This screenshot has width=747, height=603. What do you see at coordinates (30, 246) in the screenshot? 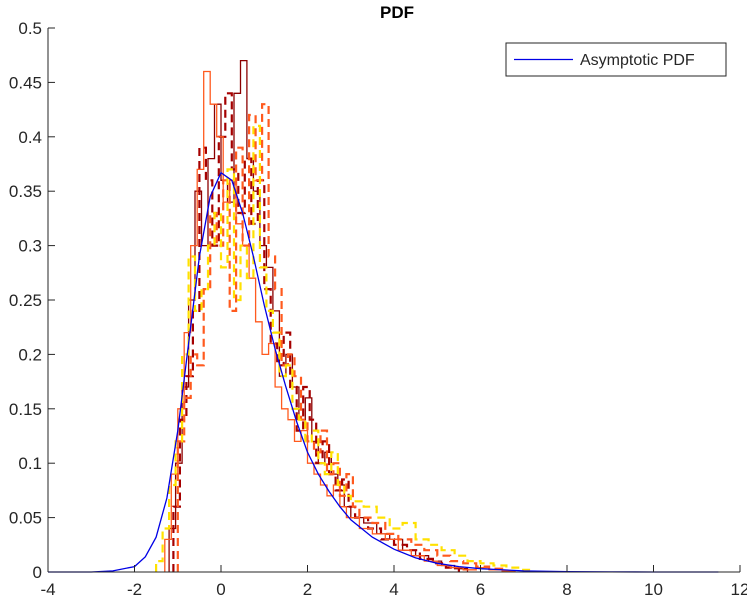
I see `y-tick-label: 0.3` at bounding box center [30, 246].